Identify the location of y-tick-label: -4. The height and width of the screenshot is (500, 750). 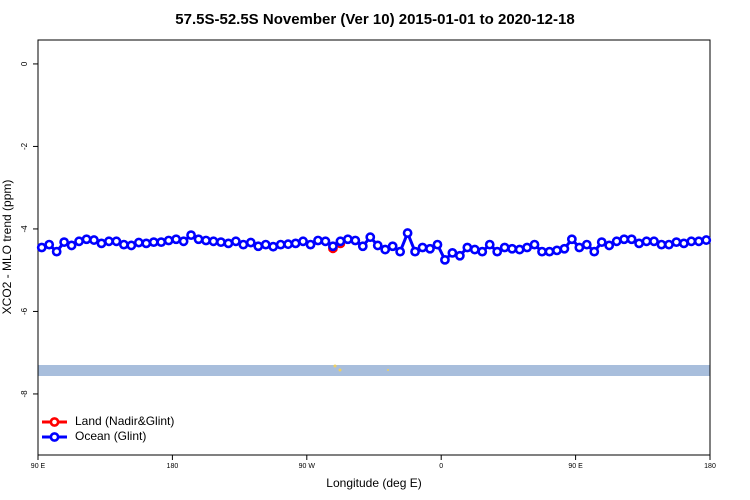
(24, 229).